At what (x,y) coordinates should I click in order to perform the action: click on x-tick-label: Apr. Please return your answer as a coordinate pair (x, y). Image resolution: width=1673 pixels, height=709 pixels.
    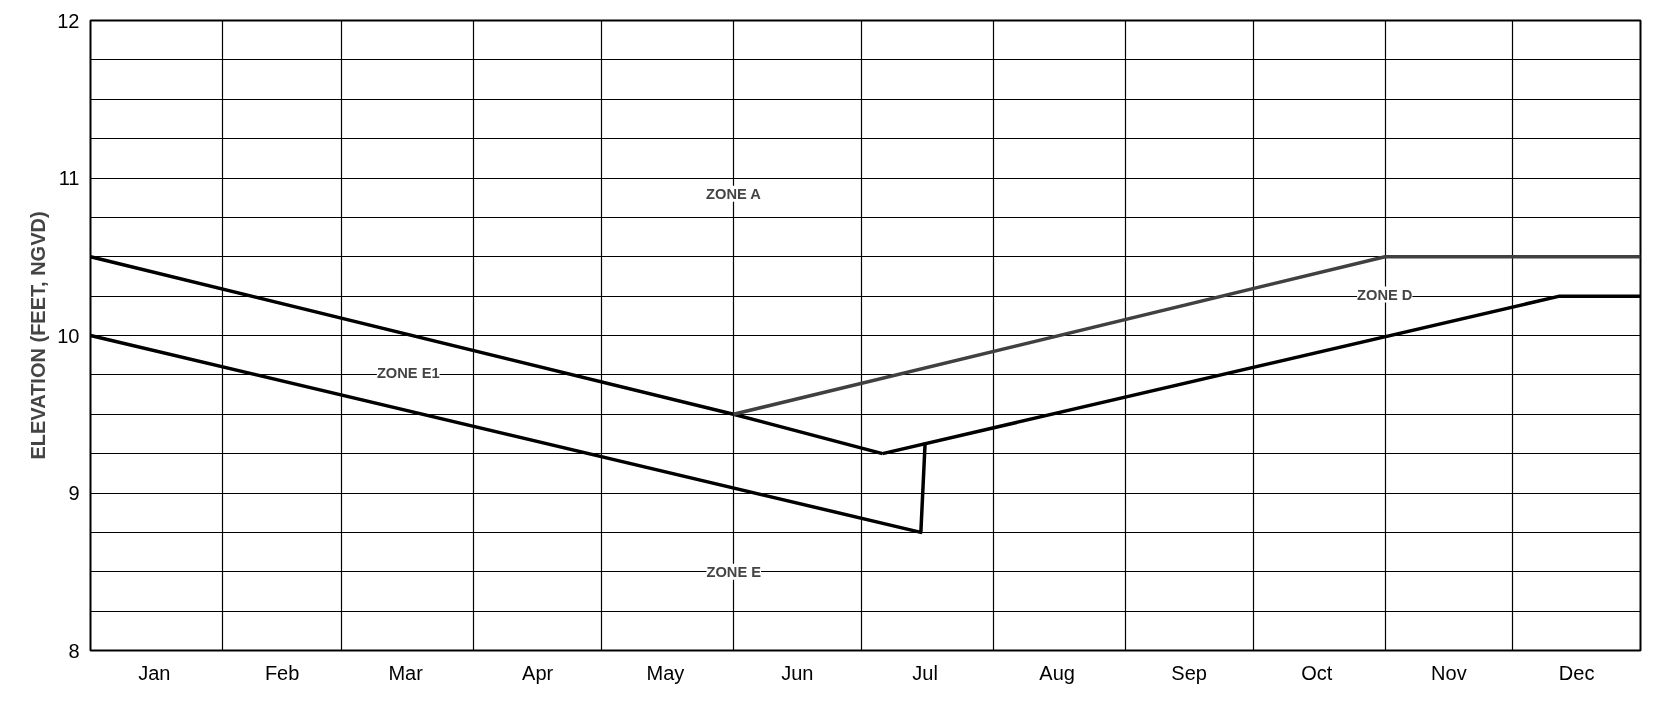
    Looking at the image, I should click on (538, 672).